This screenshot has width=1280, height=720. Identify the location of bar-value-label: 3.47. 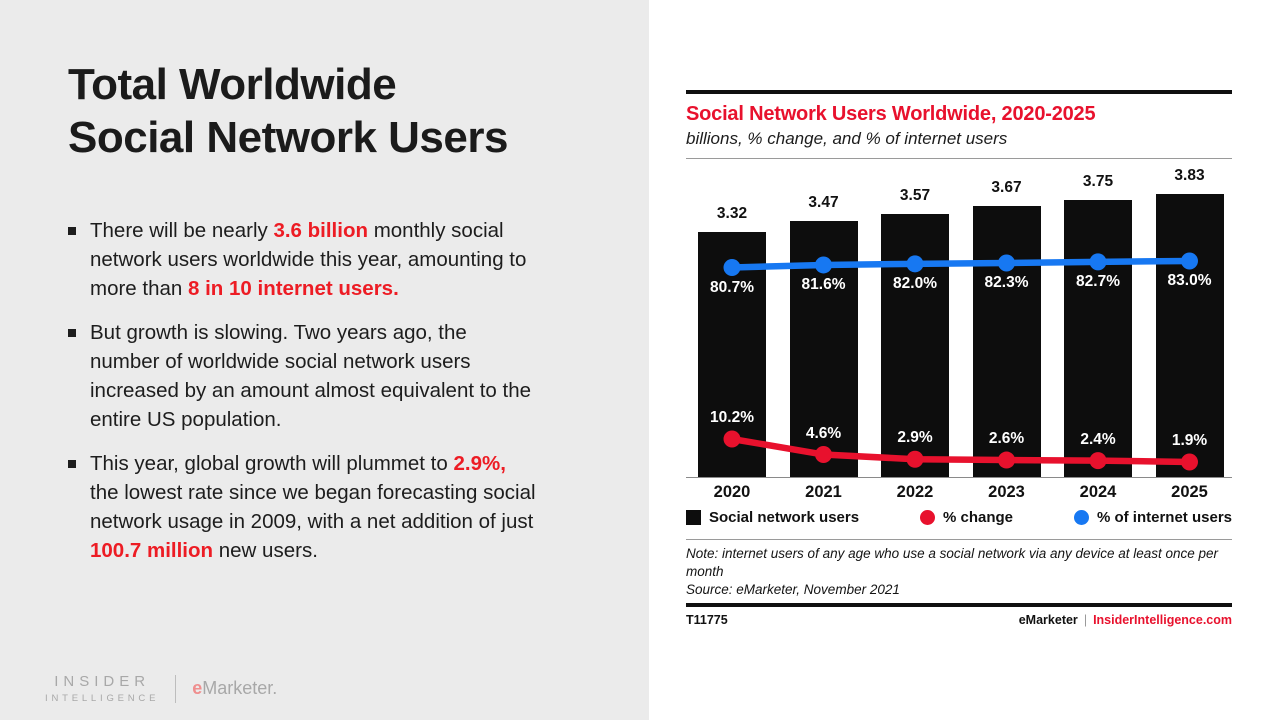
(823, 202).